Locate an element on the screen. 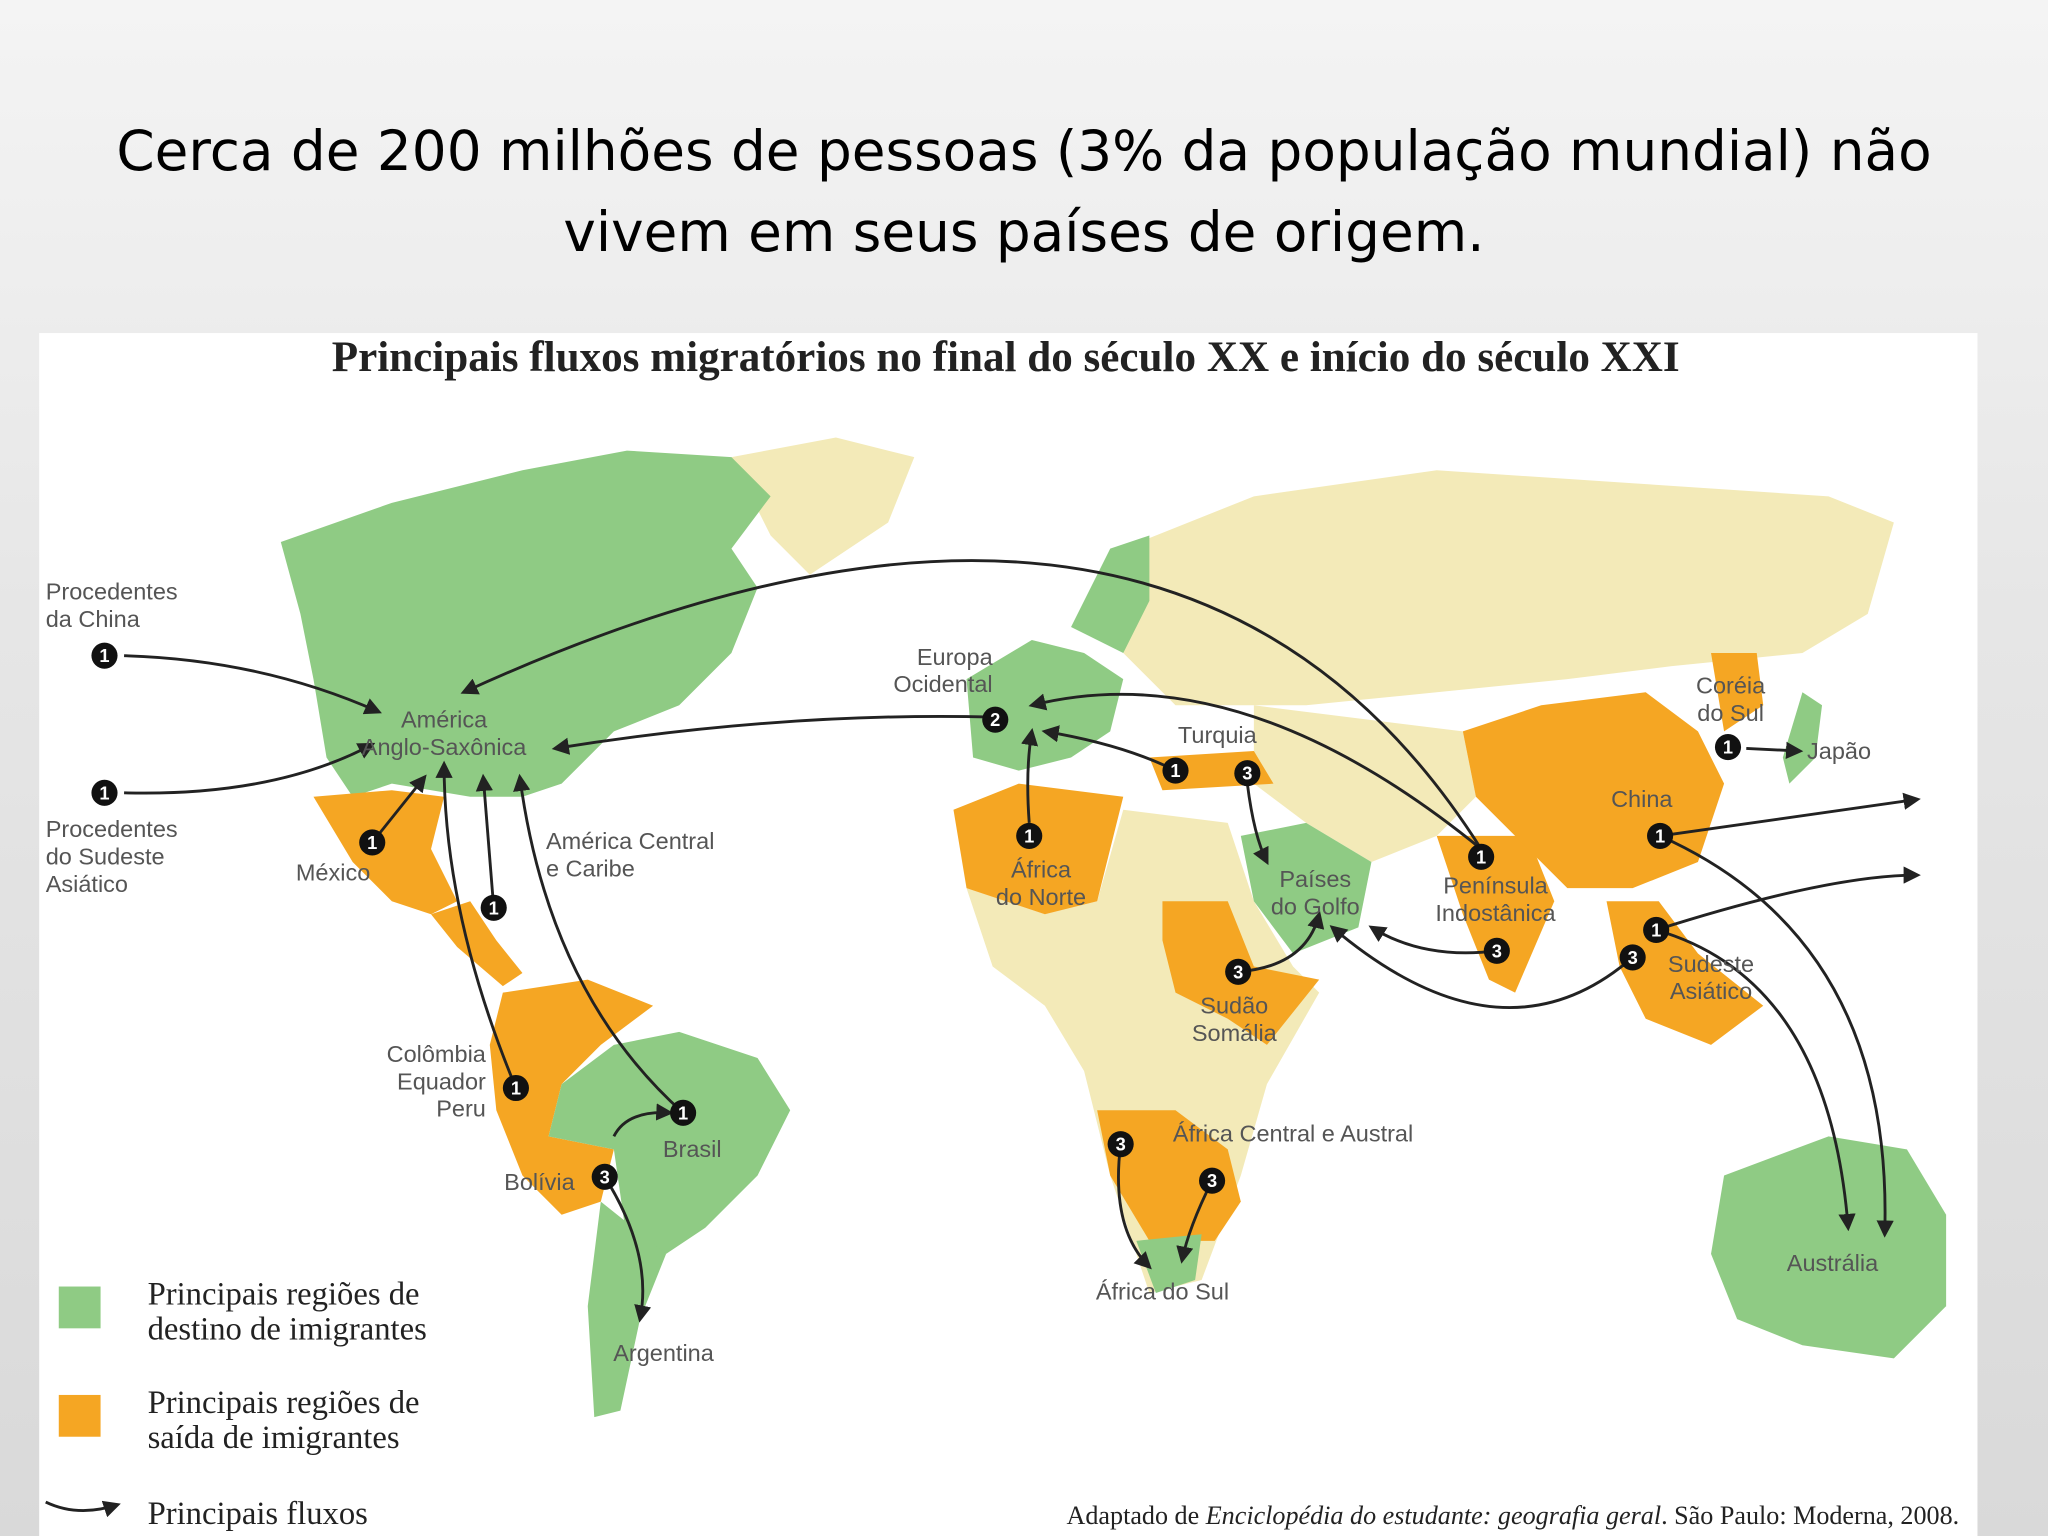 This screenshot has height=1536, width=2048. place-label: América Central is located at coordinates (630, 841).